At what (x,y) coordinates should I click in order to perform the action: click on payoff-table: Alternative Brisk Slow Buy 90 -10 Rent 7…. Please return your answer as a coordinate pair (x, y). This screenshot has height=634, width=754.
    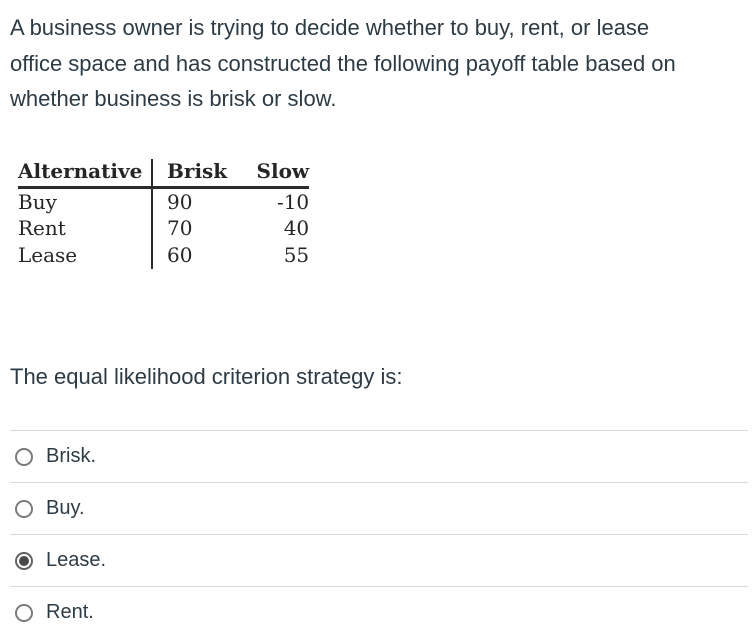
    Looking at the image, I should click on (164, 214).